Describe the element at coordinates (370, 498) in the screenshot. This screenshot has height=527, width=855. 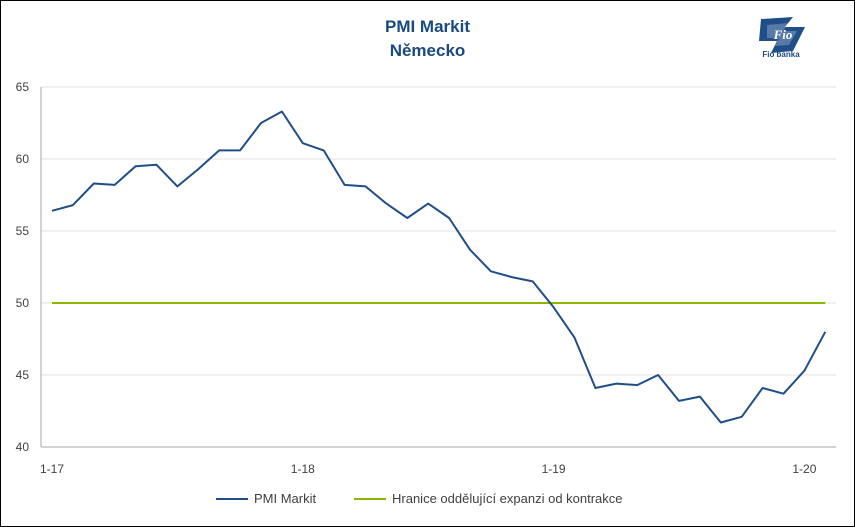
I see `legend-swatch-threshold` at that location.